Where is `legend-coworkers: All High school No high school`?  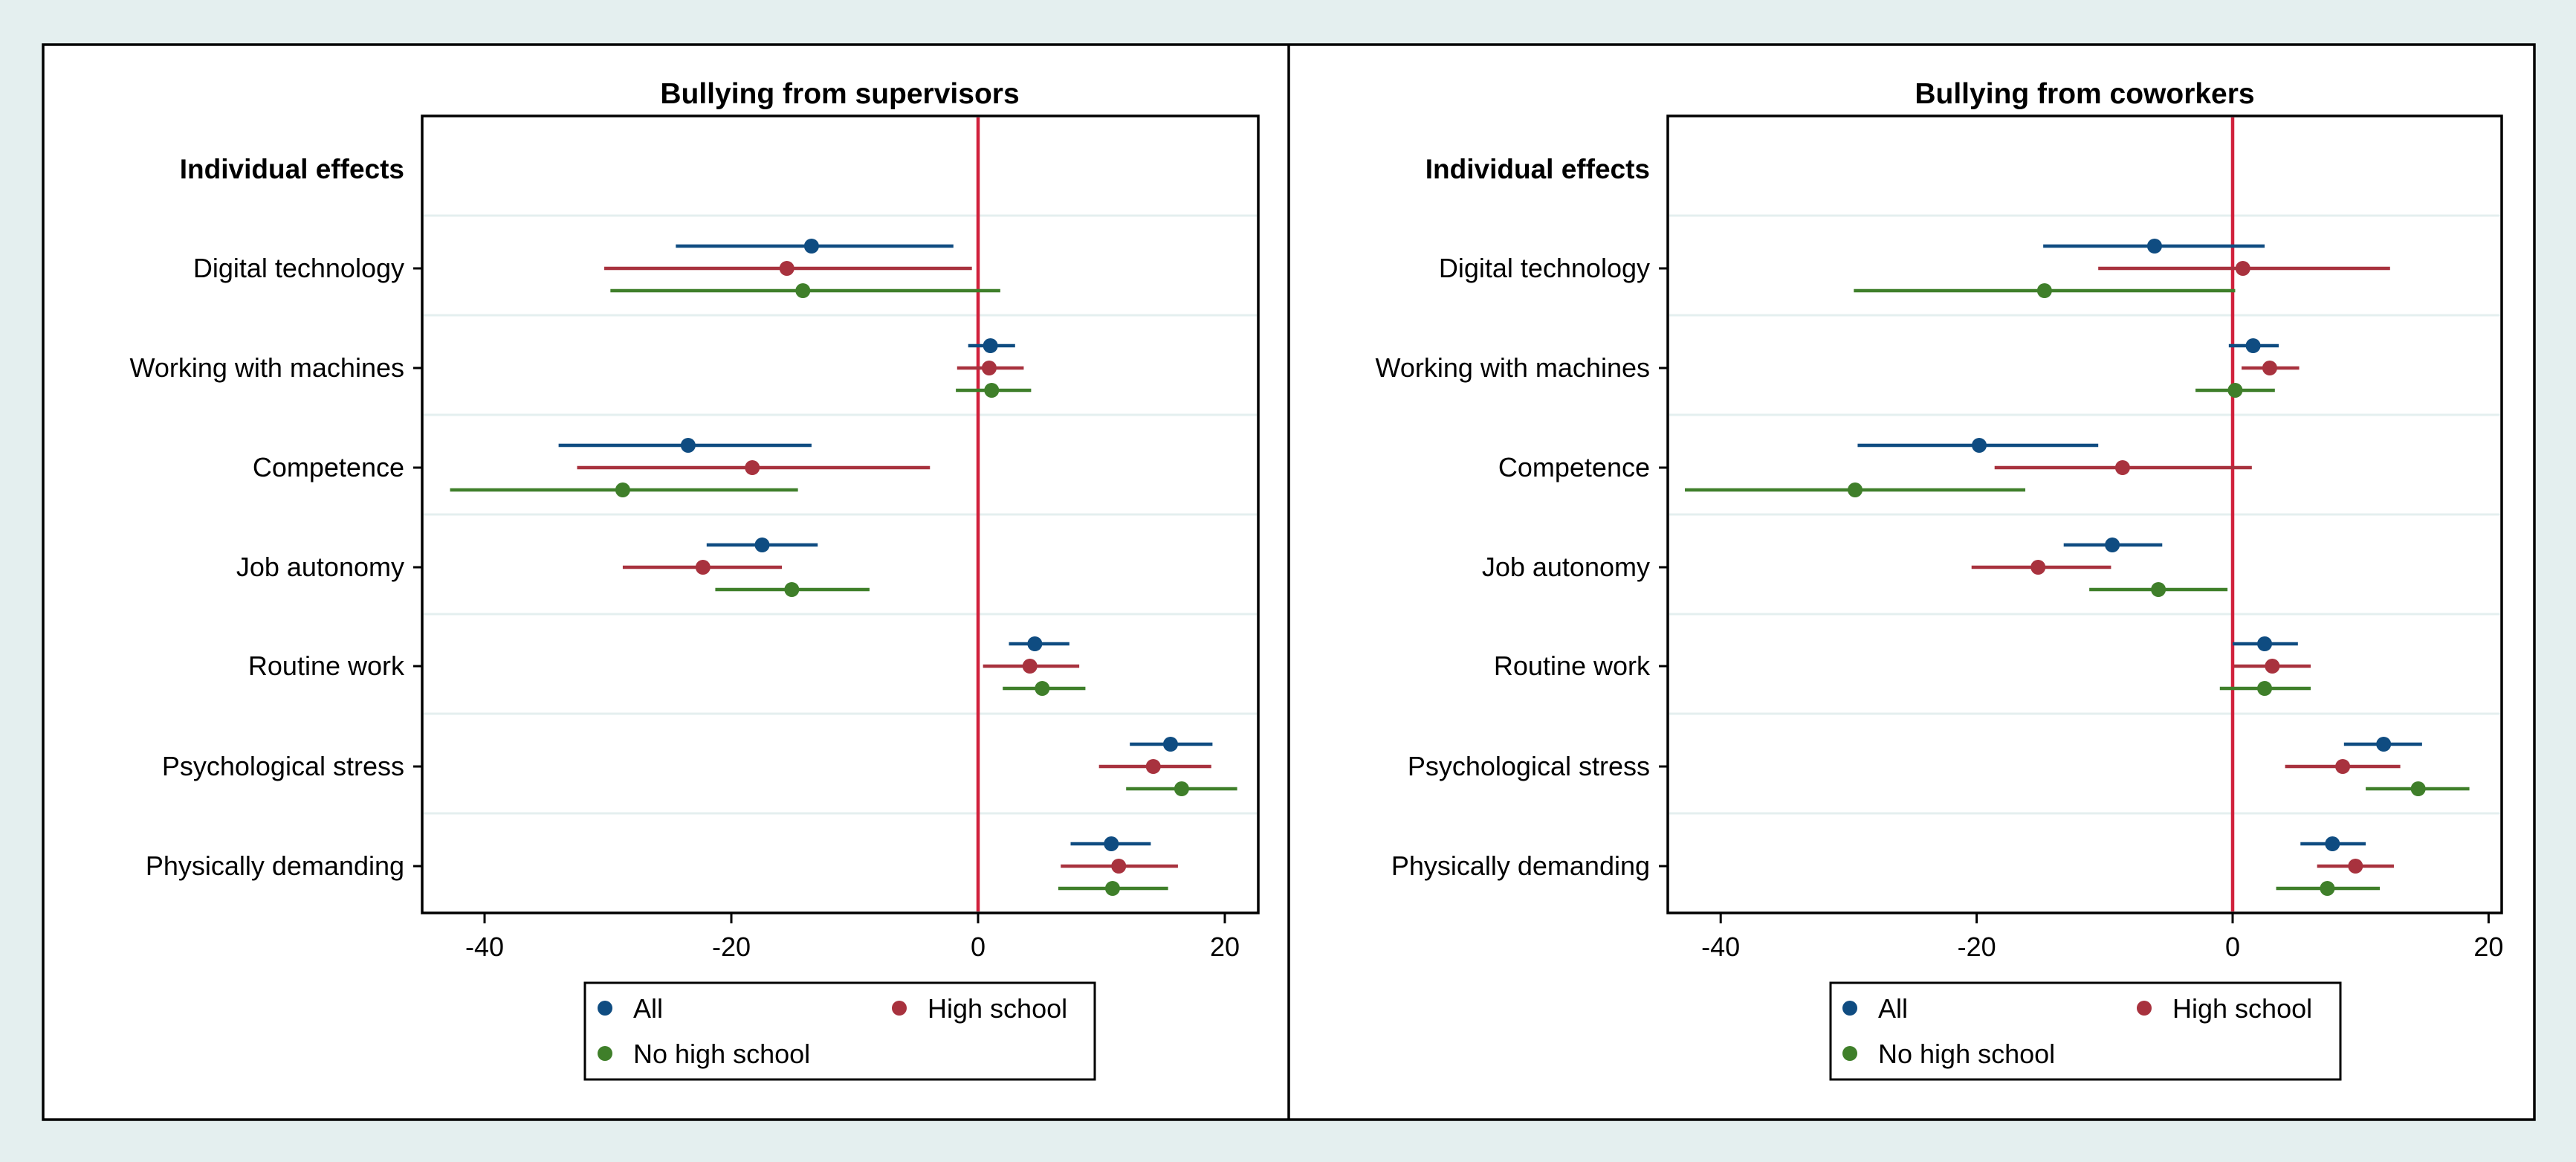
legend-coworkers: All High school No high school is located at coordinates (2085, 1031).